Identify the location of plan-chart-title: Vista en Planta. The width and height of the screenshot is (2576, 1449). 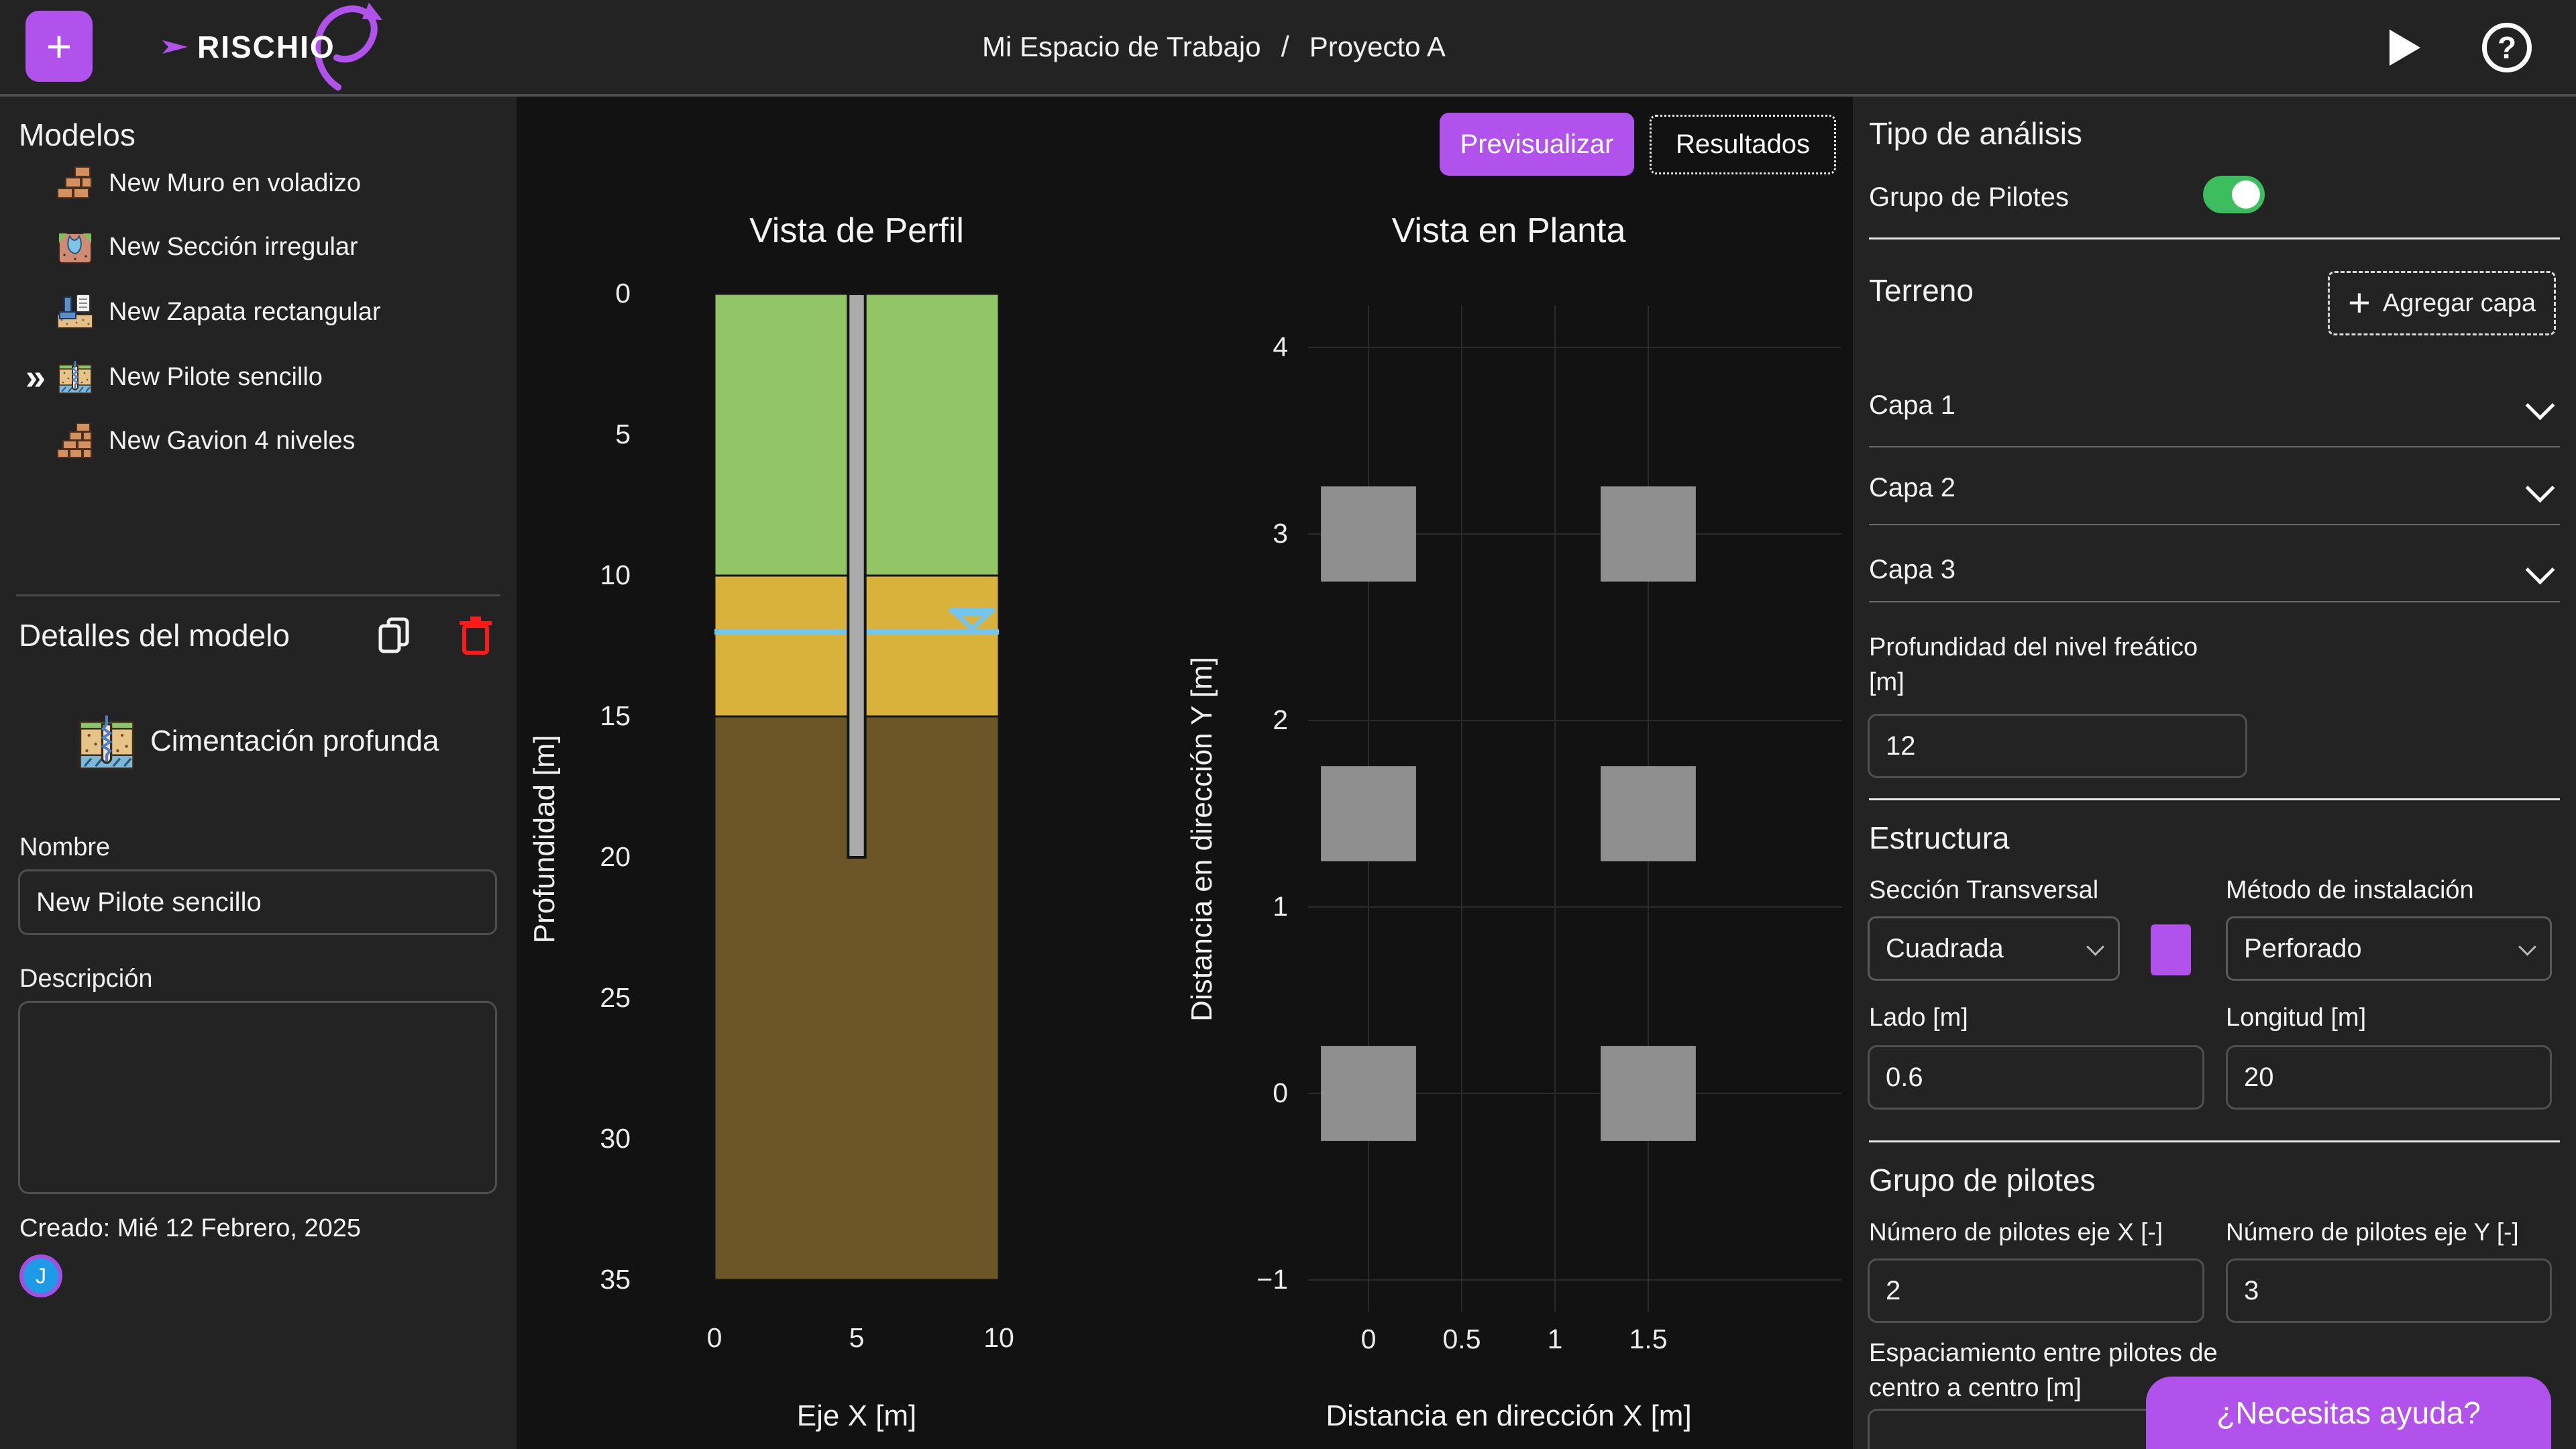
(1508, 230).